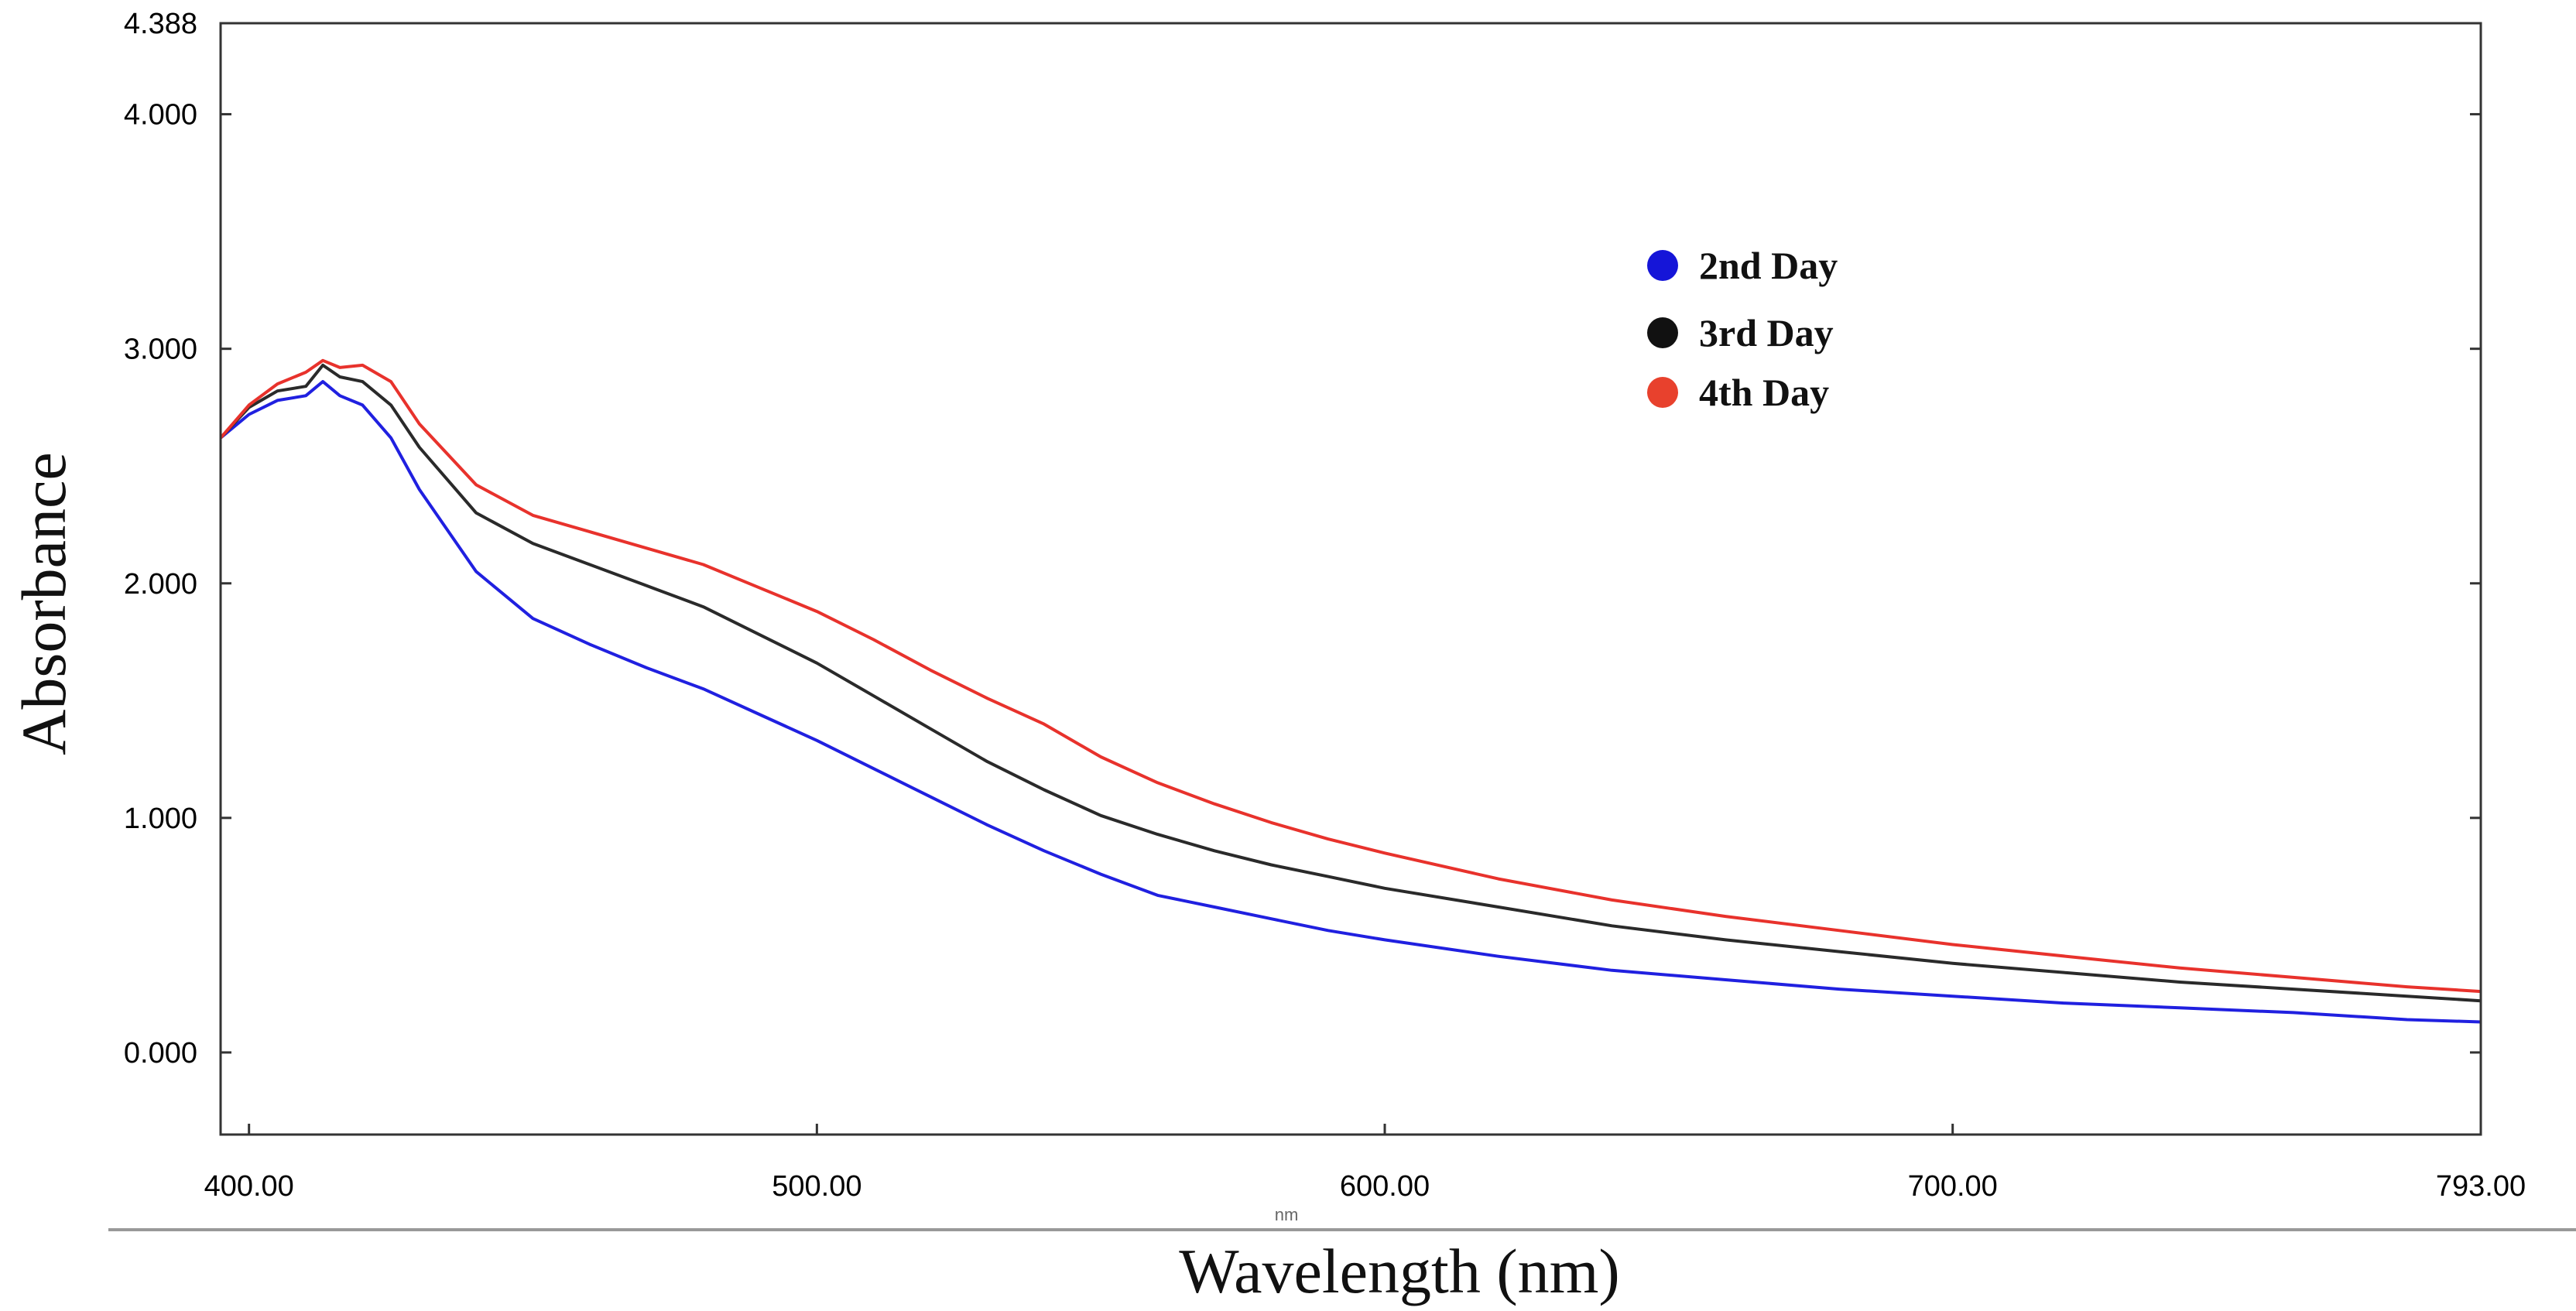 The width and height of the screenshot is (2576, 1311). What do you see at coordinates (160, 24) in the screenshot?
I see `y-tick-label: 4.388` at bounding box center [160, 24].